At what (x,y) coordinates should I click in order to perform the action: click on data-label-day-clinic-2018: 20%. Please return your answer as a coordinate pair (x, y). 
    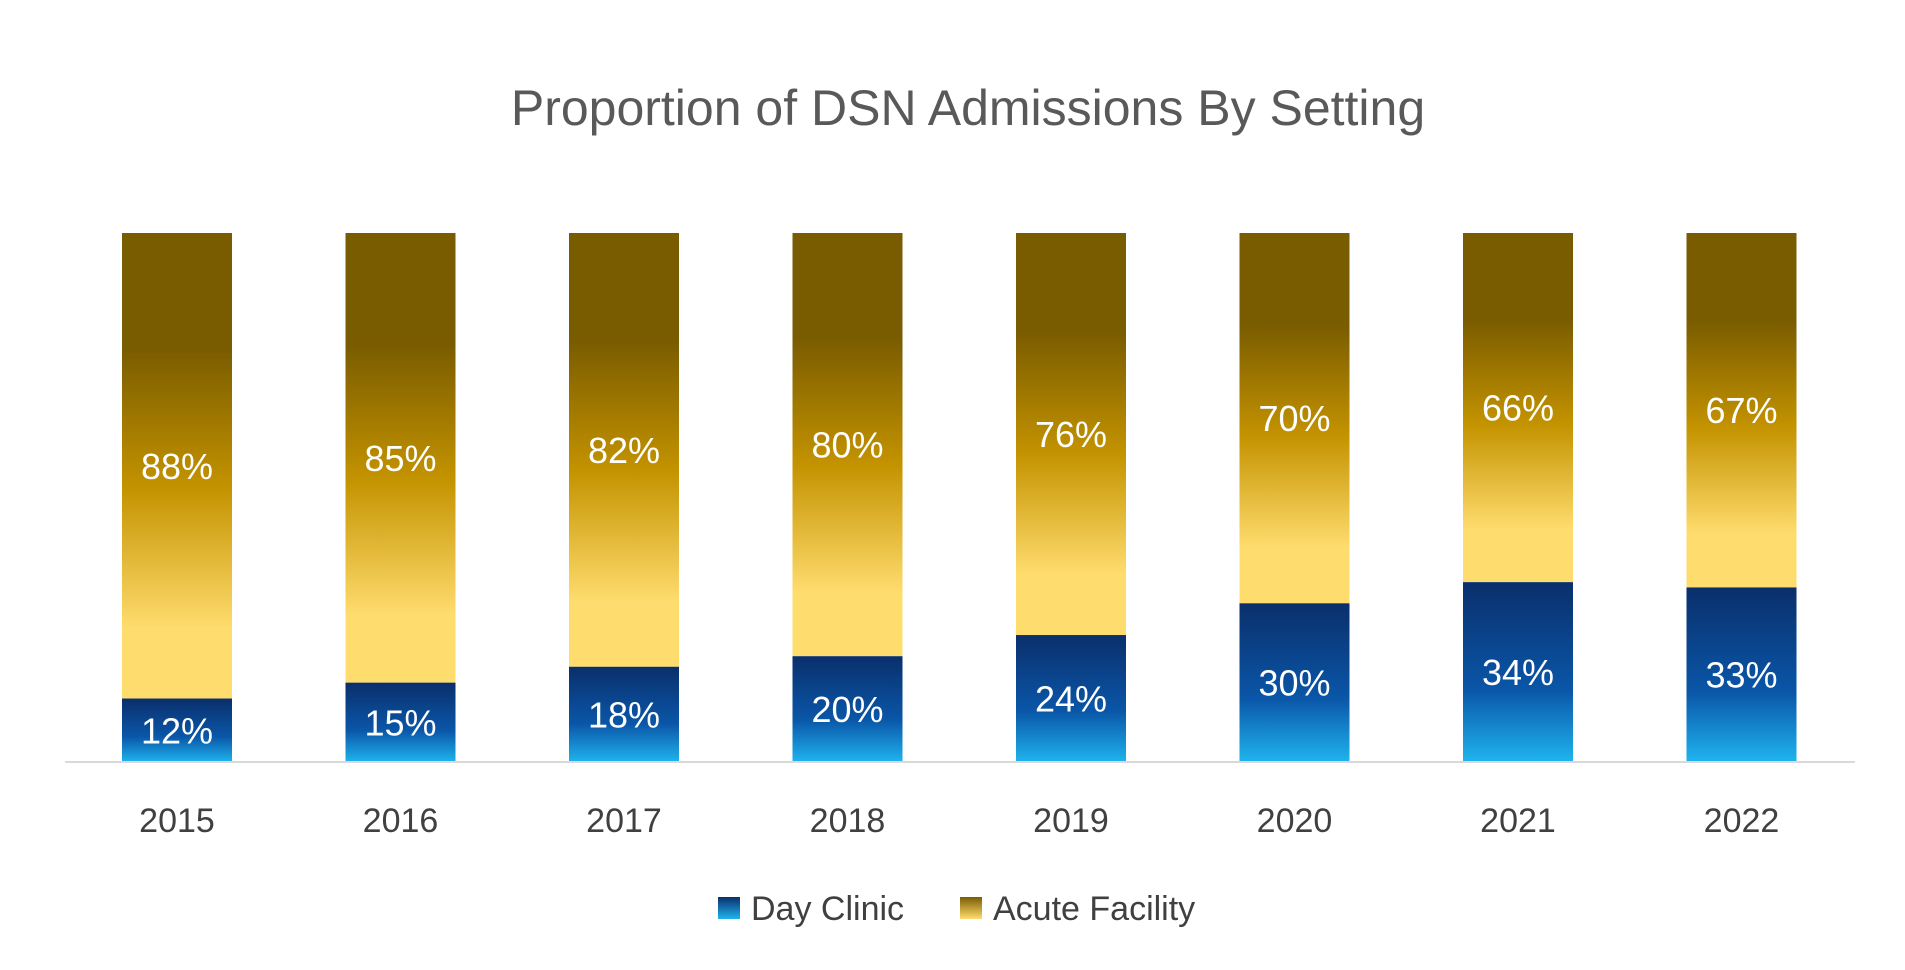
    Looking at the image, I should click on (847, 709).